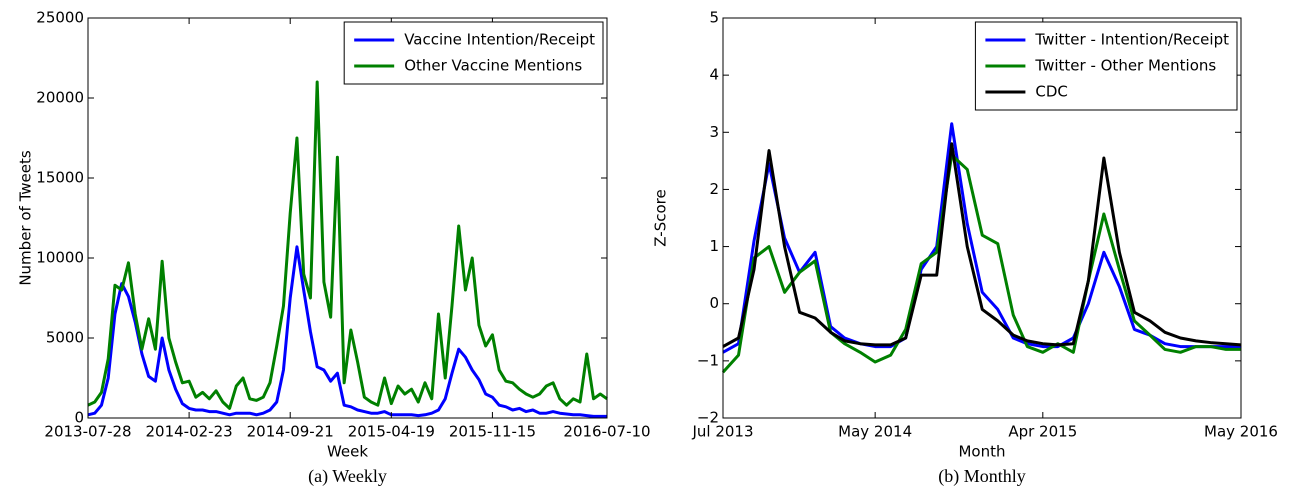  What do you see at coordinates (347, 476) in the screenshot?
I see `caption: (a) Weekly` at bounding box center [347, 476].